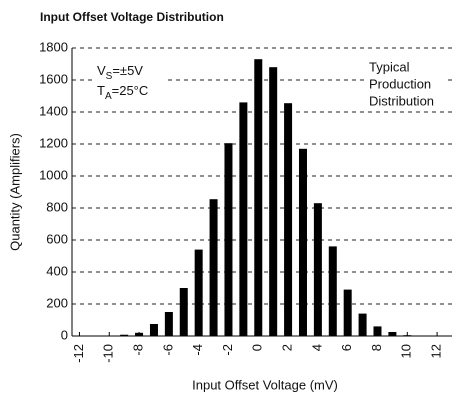 The width and height of the screenshot is (457, 402). I want to click on annotation-sub: S, so click(109, 76).